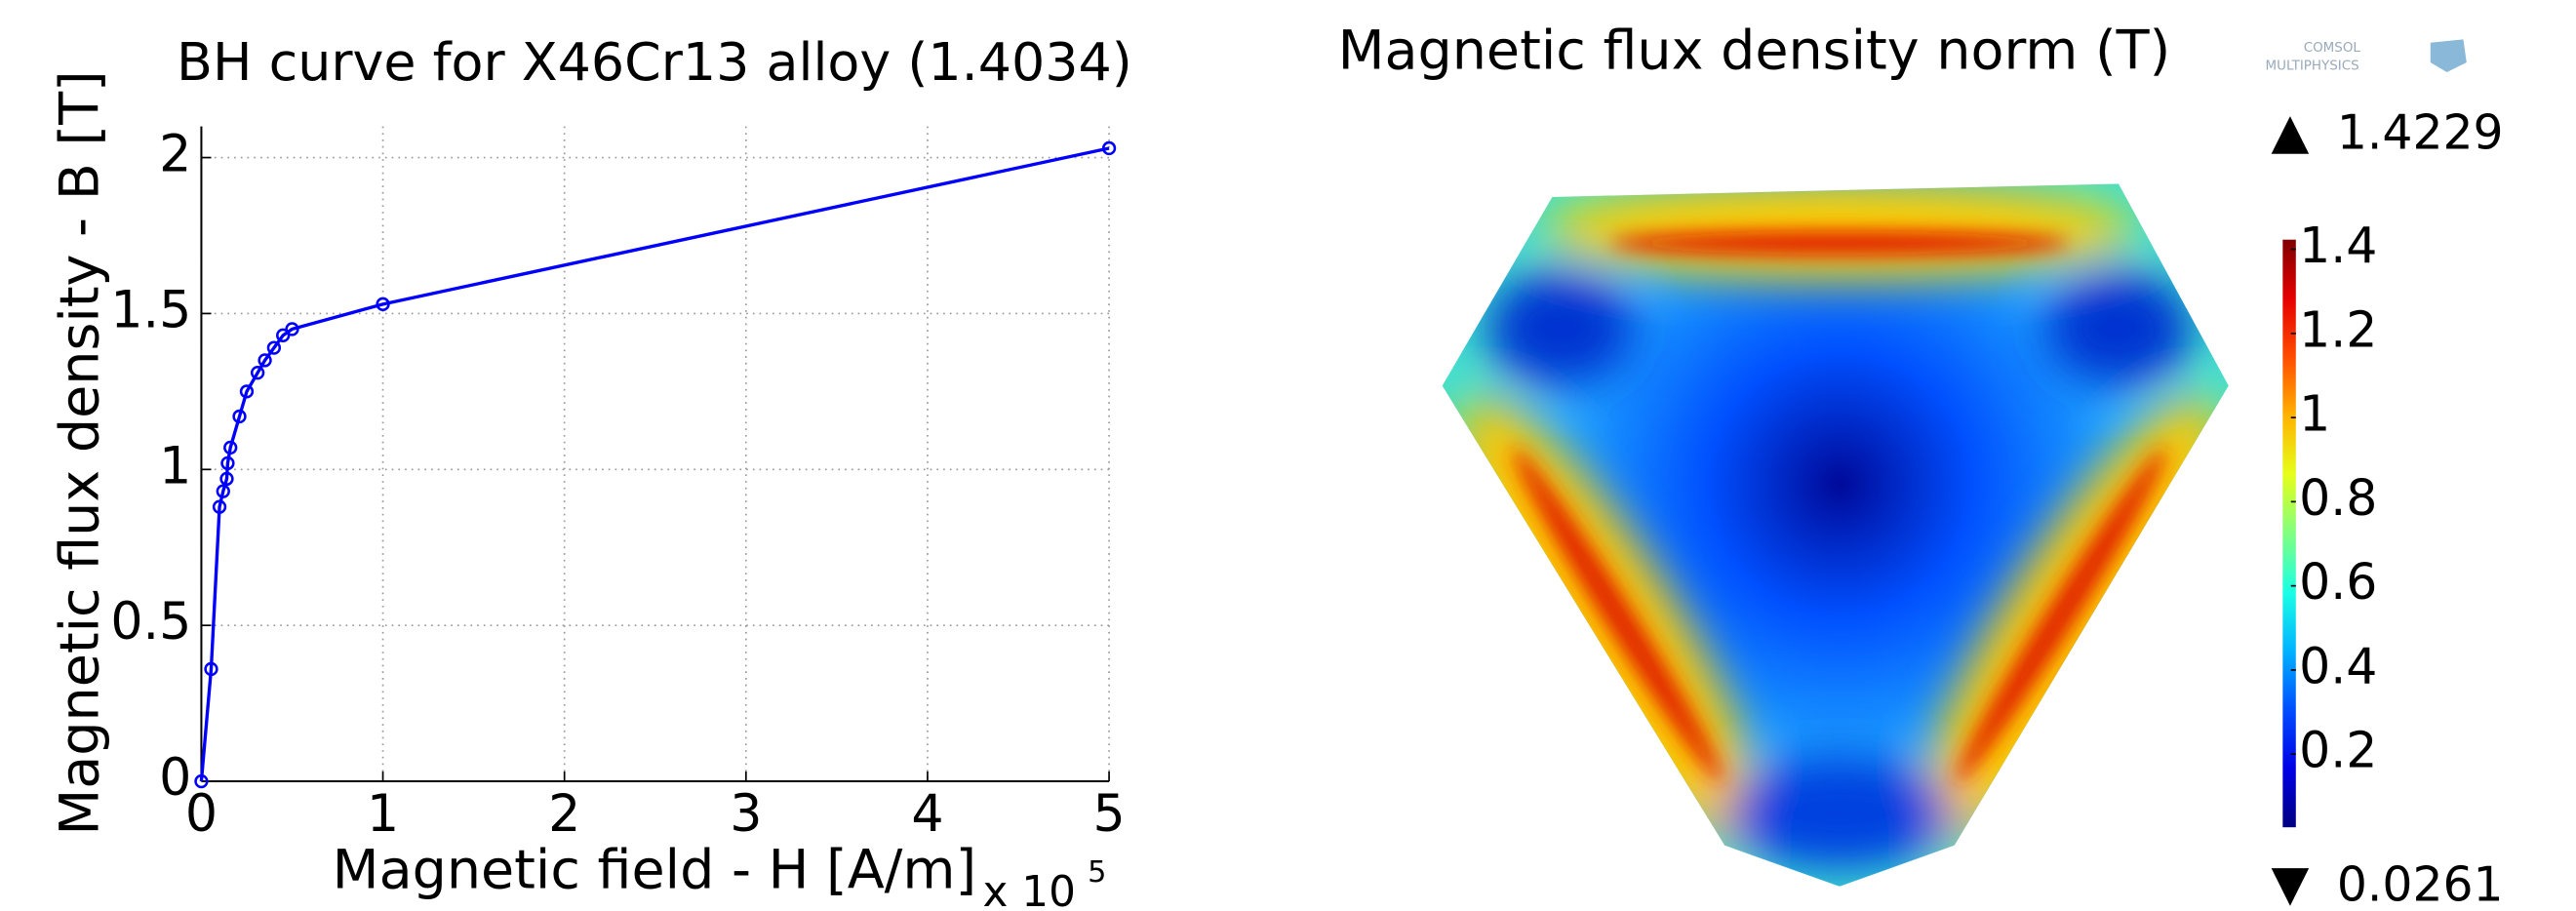 Image resolution: width=2576 pixels, height=911 pixels. What do you see at coordinates (2448, 56) in the screenshot?
I see `logo-icon` at bounding box center [2448, 56].